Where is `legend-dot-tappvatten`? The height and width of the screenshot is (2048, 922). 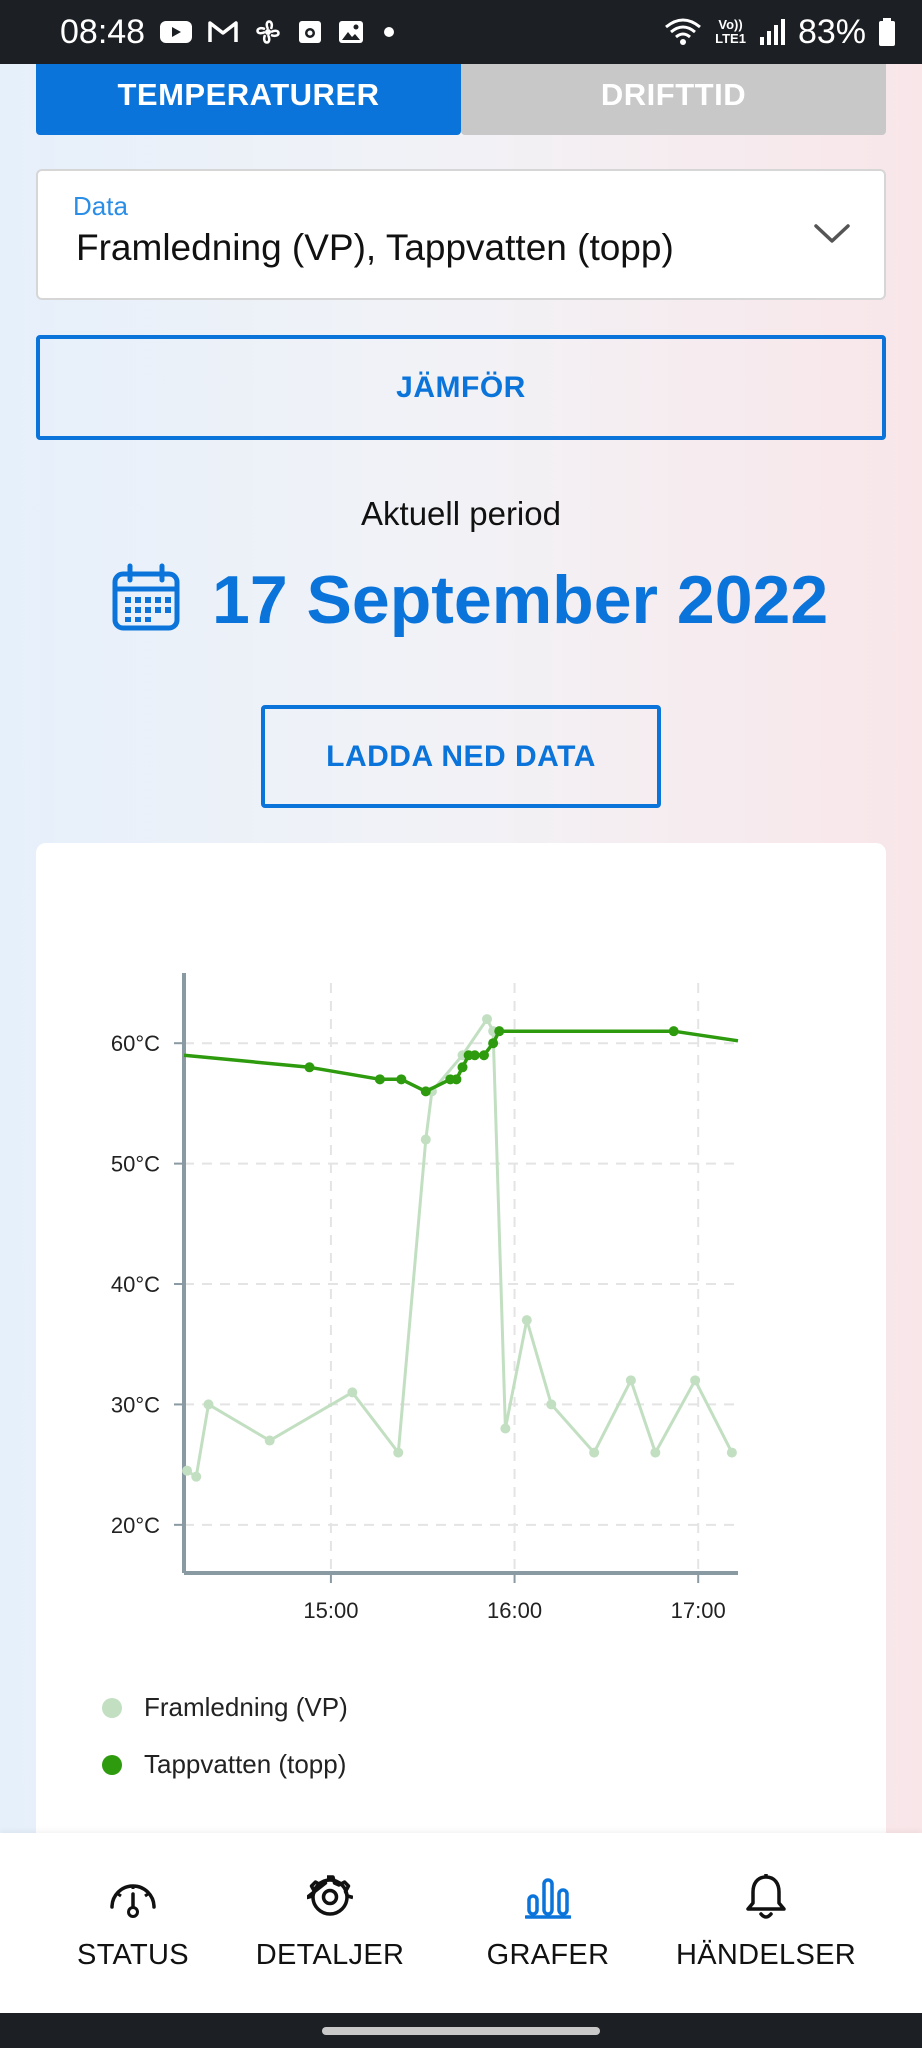
legend-dot-tappvatten is located at coordinates (112, 1764).